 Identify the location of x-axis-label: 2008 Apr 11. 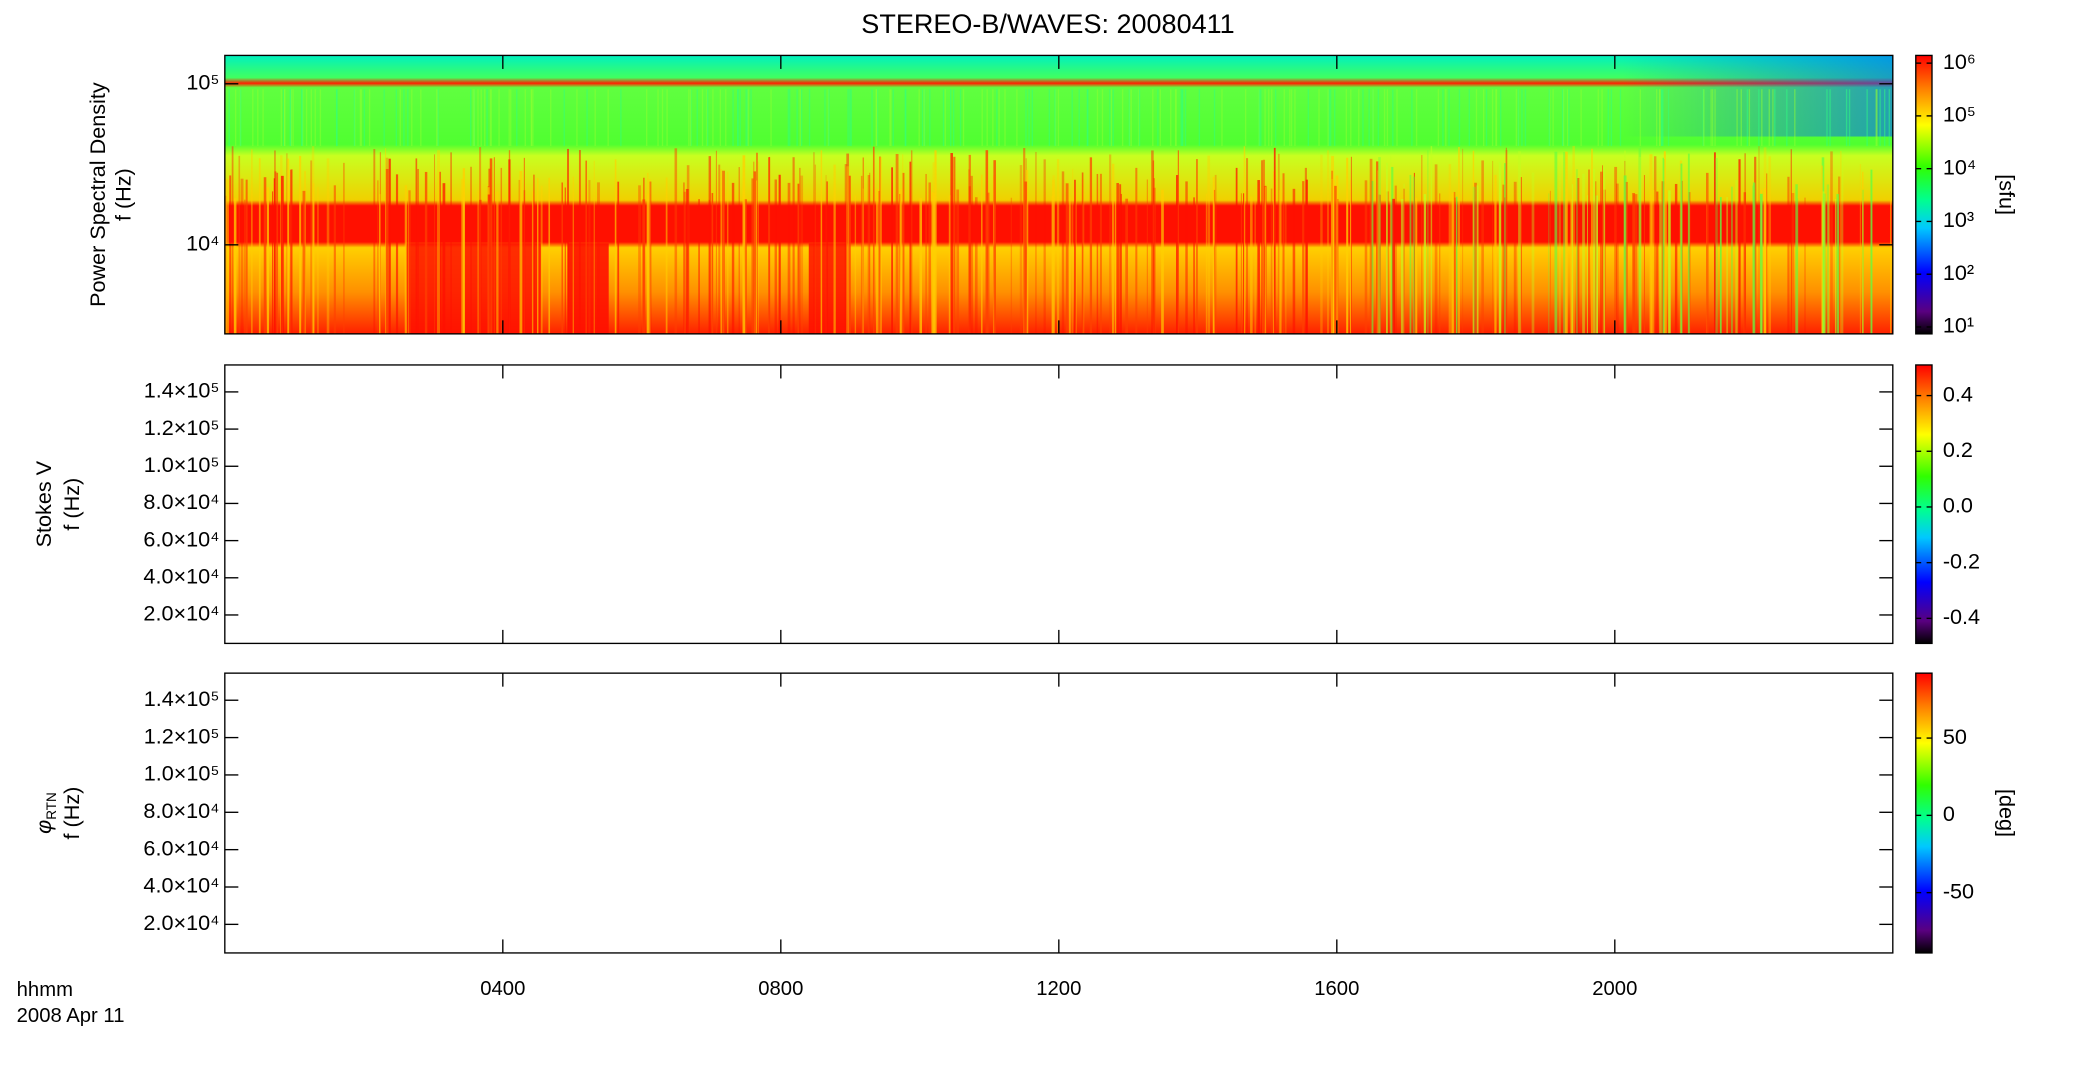
(71, 1016).